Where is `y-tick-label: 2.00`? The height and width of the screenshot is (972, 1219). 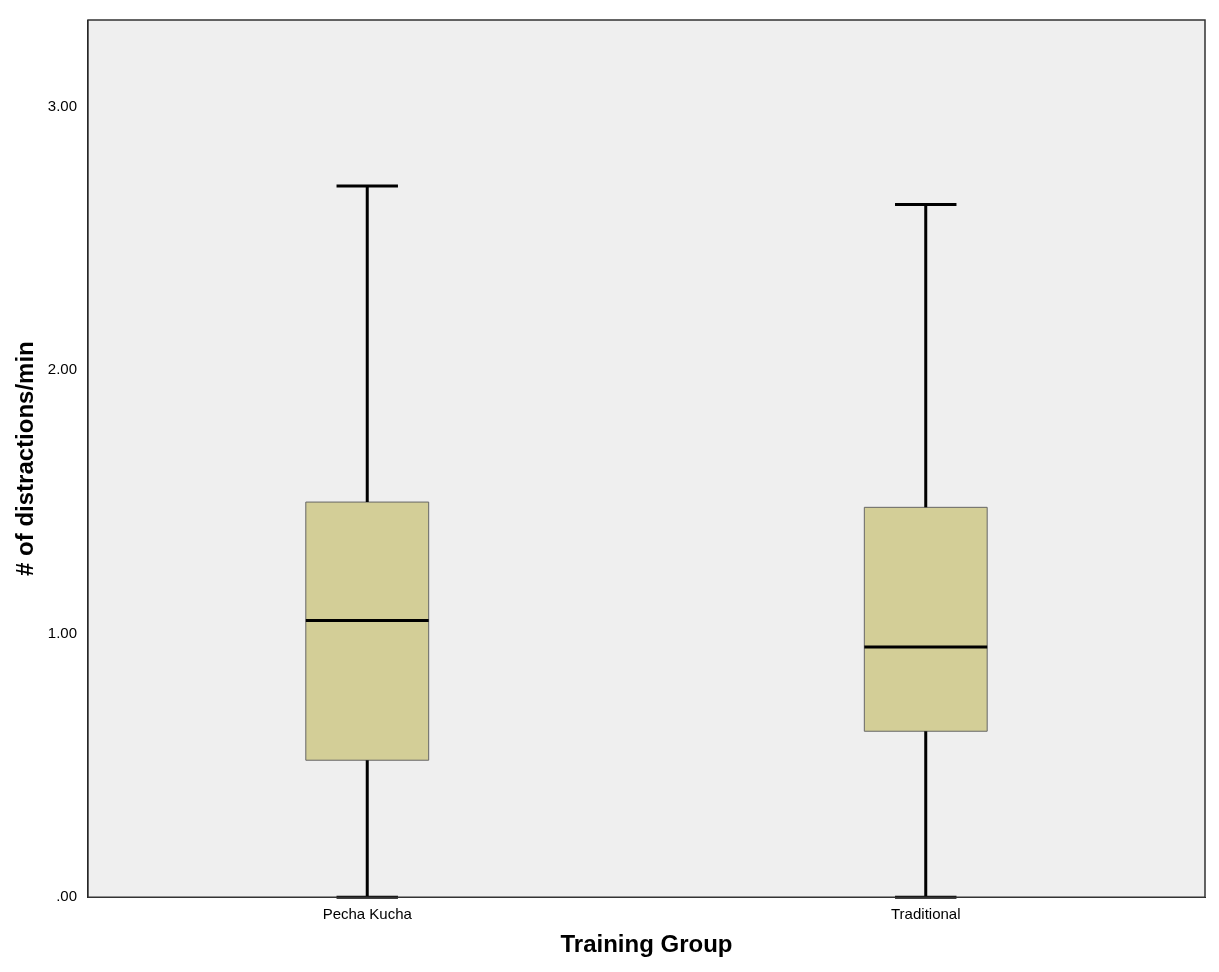
y-tick-label: 2.00 is located at coordinates (62, 369).